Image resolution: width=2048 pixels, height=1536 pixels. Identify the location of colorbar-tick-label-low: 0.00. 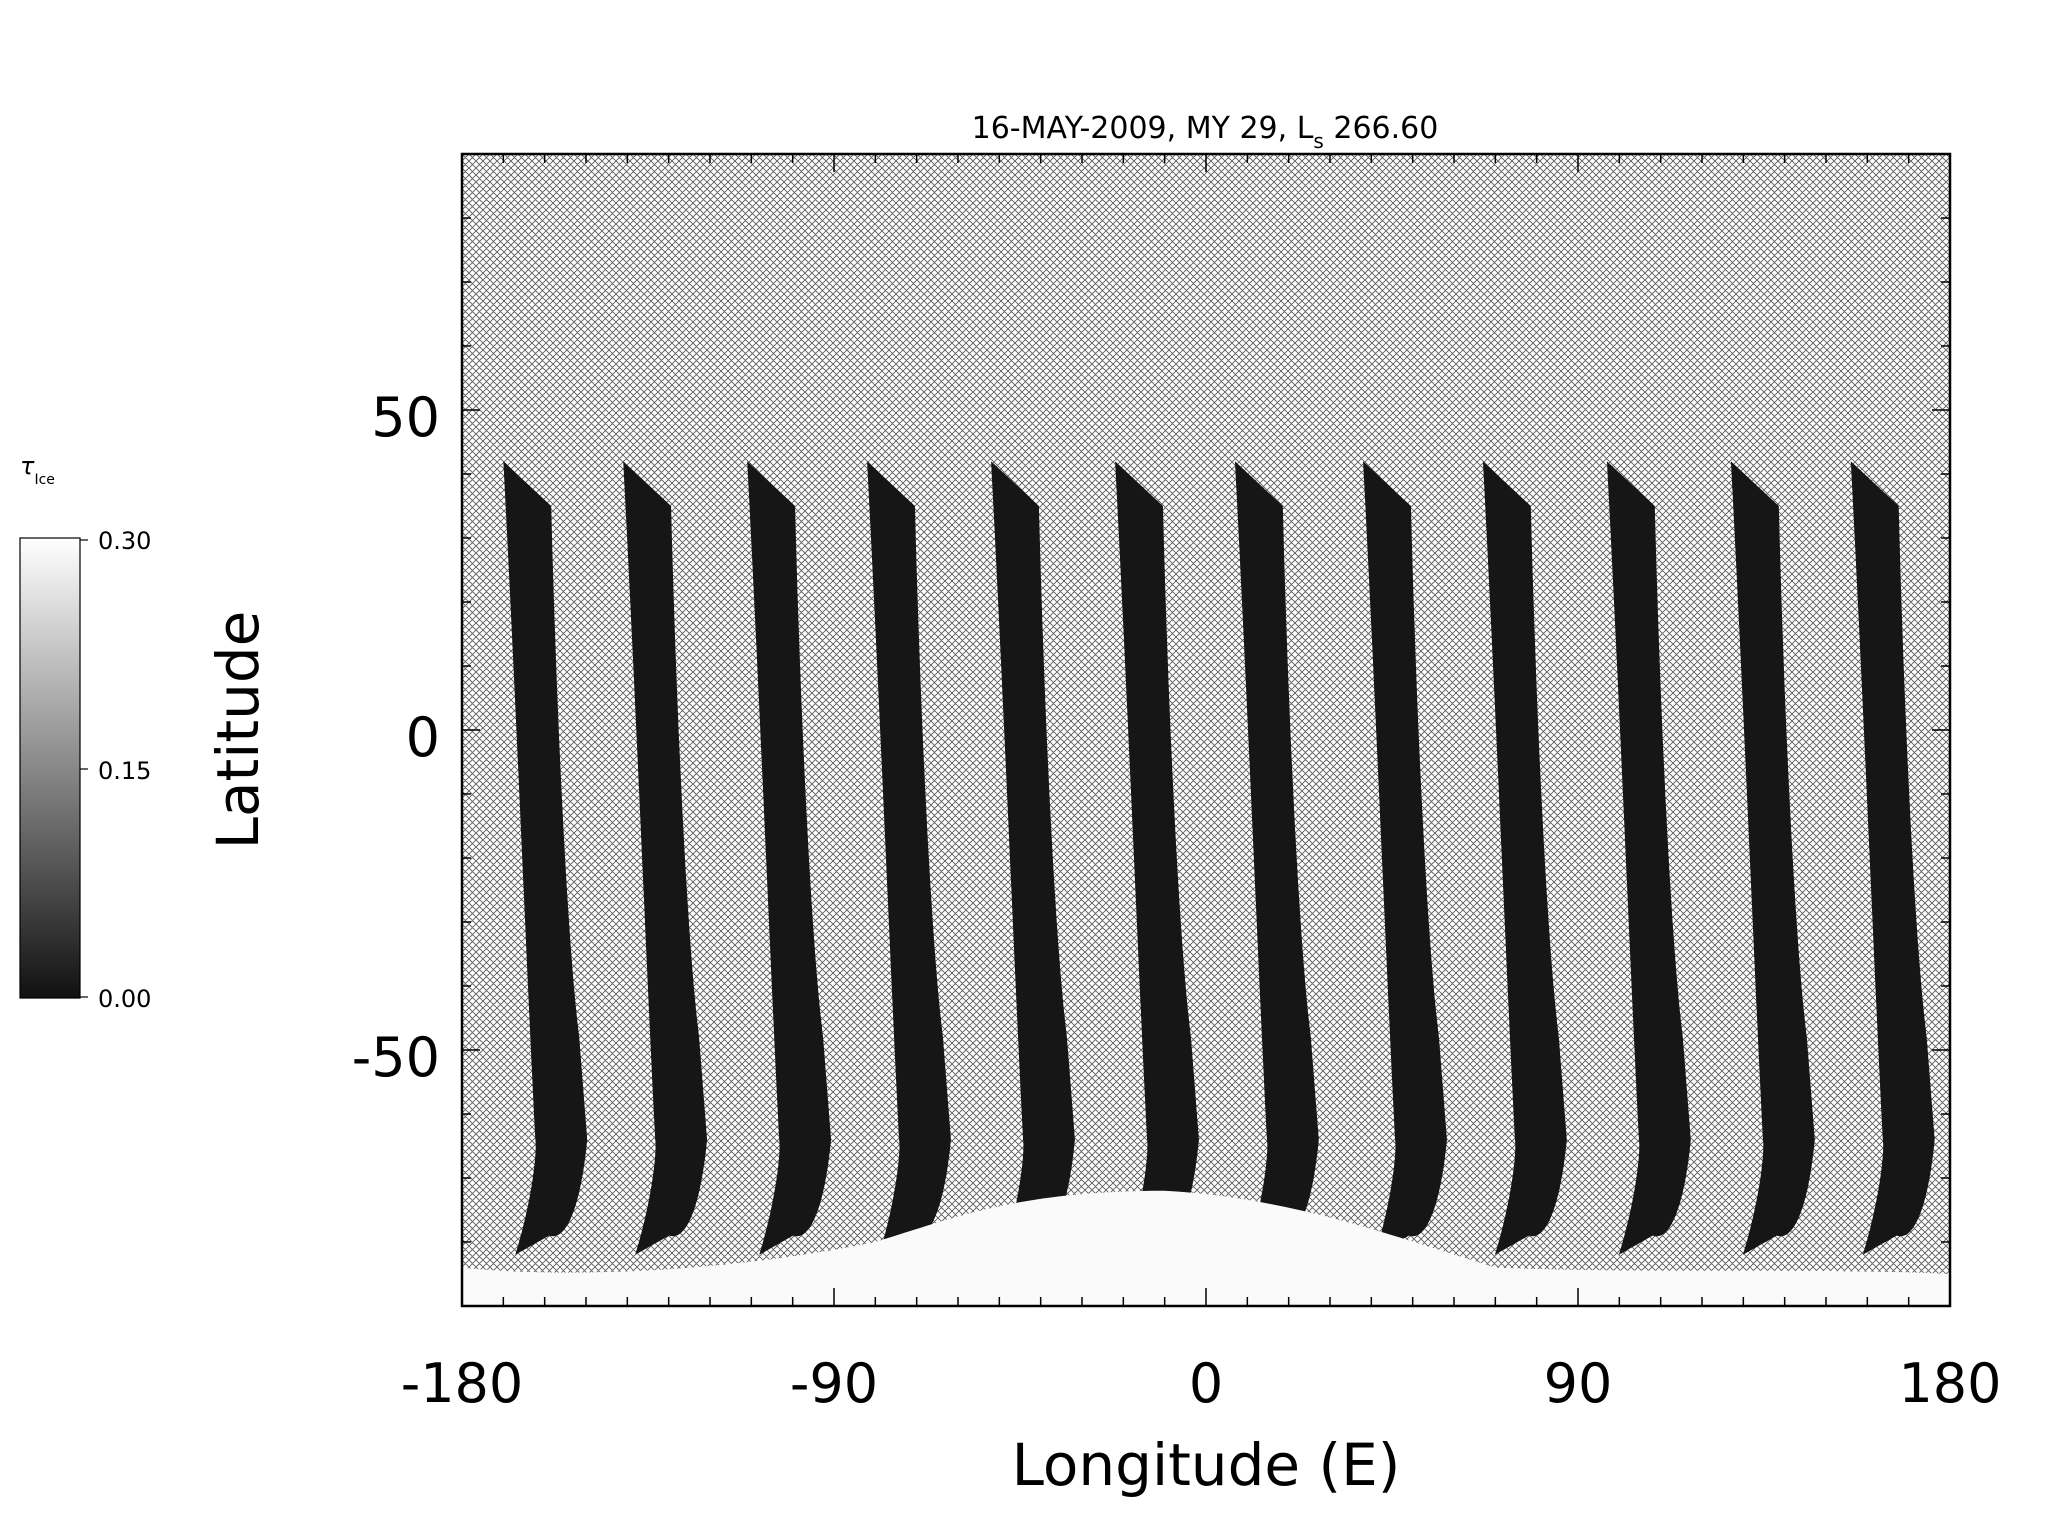
(124, 999).